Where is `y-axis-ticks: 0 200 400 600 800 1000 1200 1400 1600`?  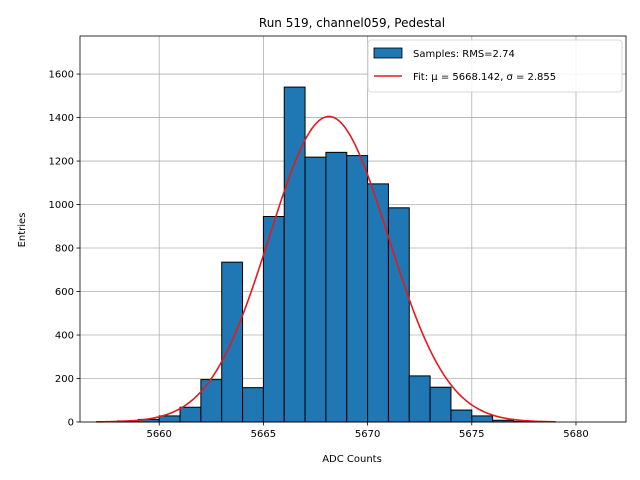
y-axis-ticks: 0 200 400 600 800 1000 1200 1400 1600 is located at coordinates (64, 249).